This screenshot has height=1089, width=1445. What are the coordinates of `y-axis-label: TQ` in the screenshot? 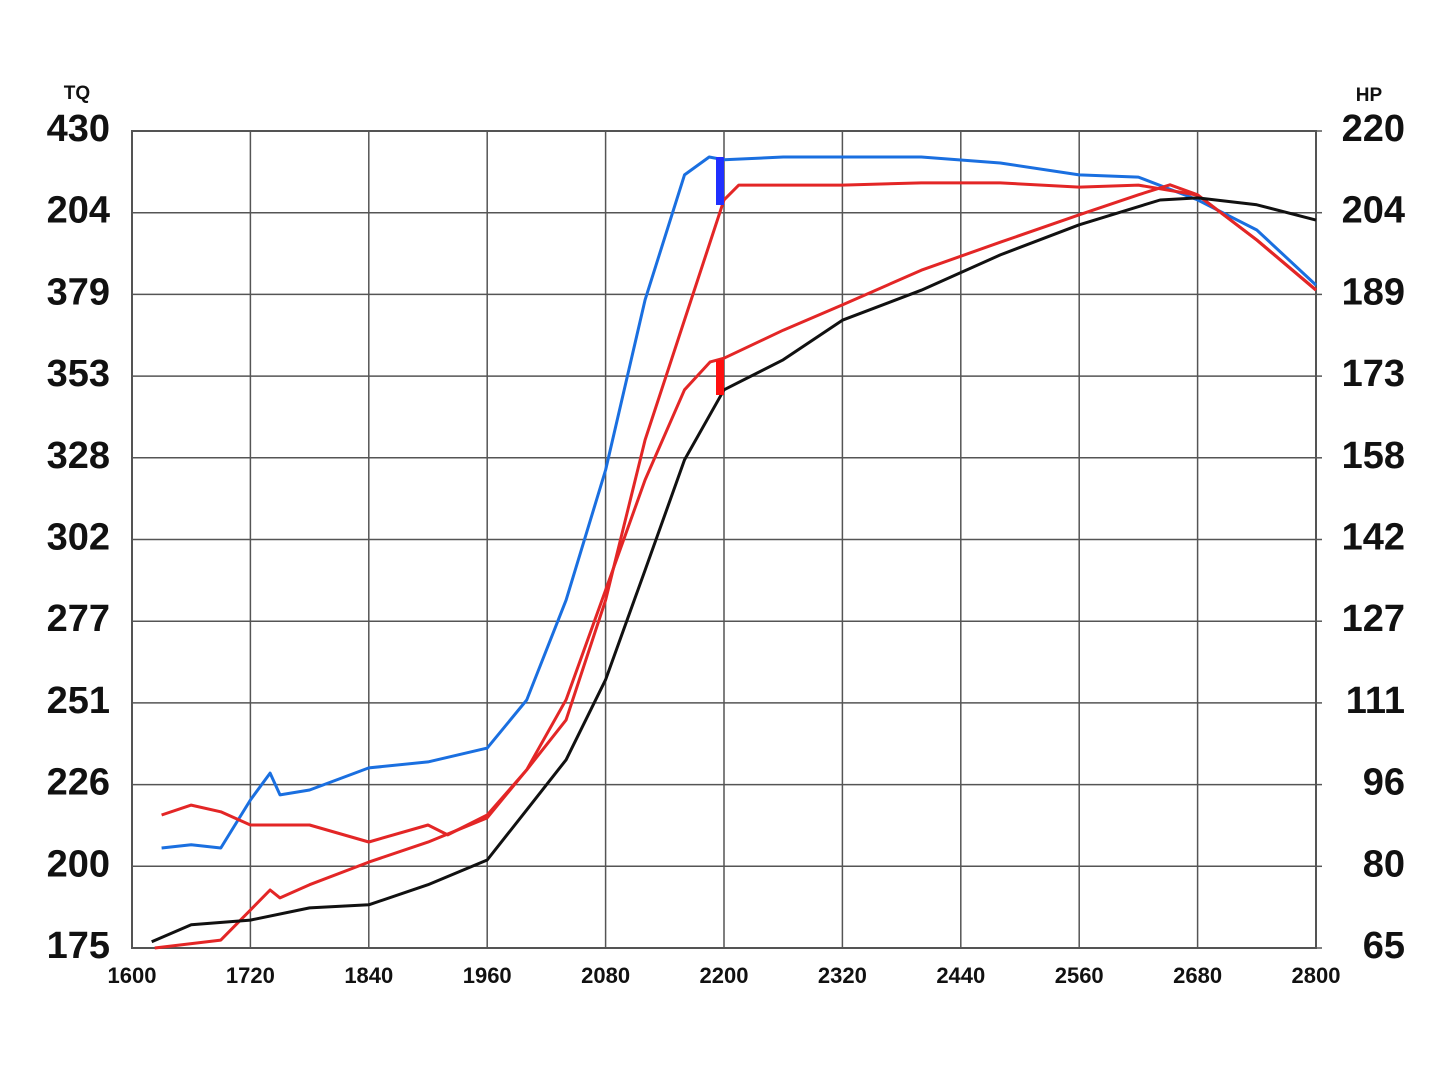 It's located at (77, 93).